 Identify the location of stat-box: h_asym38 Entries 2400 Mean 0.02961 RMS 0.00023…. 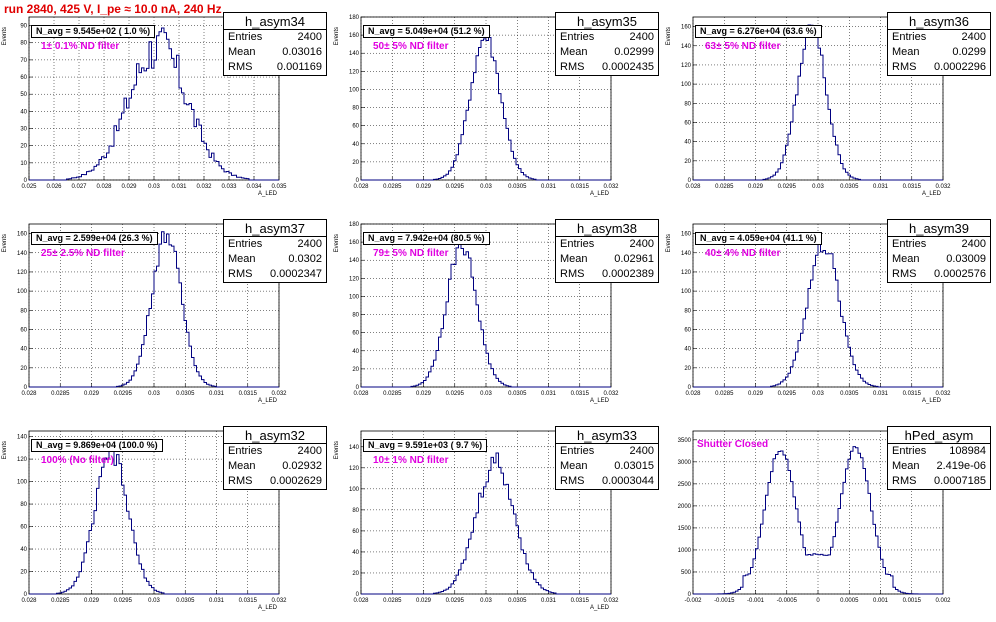
(607, 251).